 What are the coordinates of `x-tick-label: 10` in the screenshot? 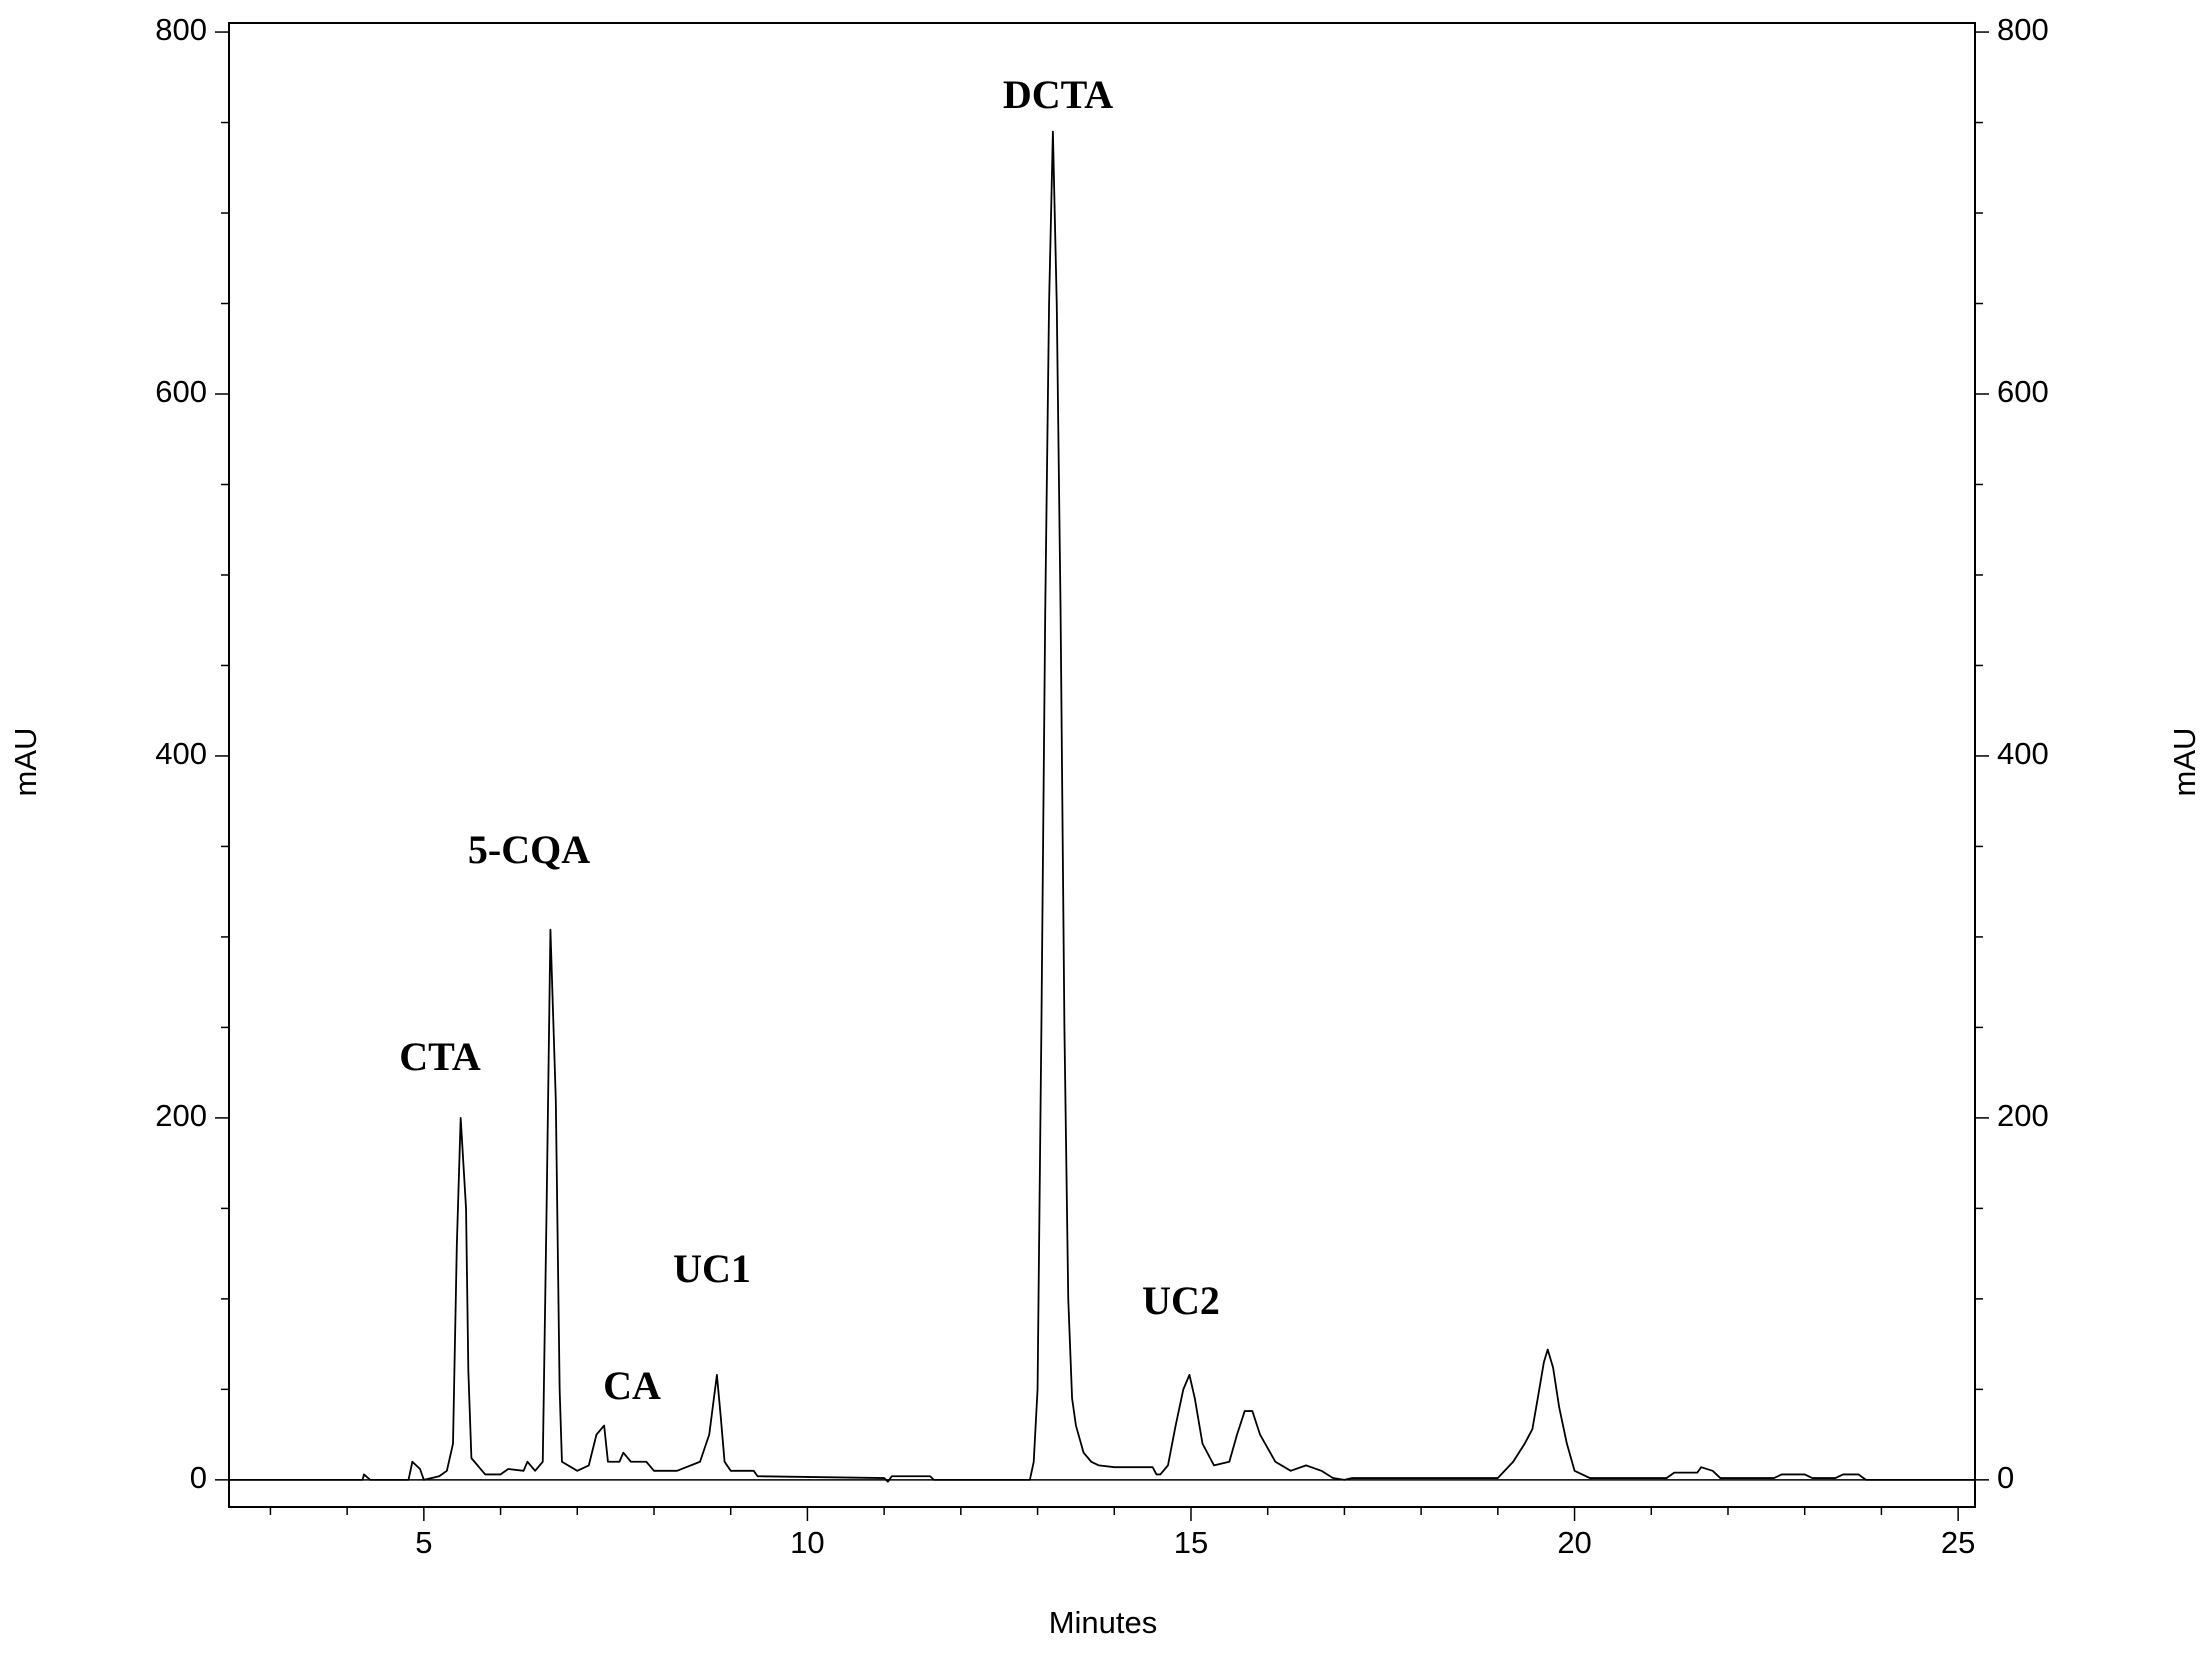 It's located at (807, 1542).